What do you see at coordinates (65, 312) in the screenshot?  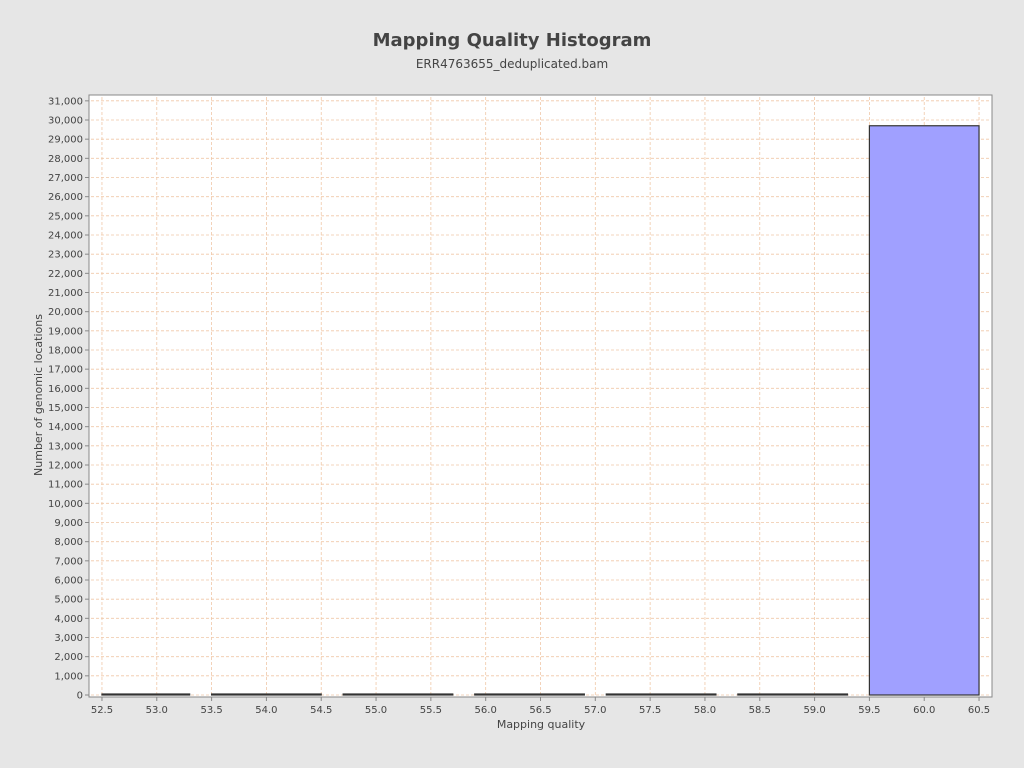 I see `y-tick-label: 20,000` at bounding box center [65, 312].